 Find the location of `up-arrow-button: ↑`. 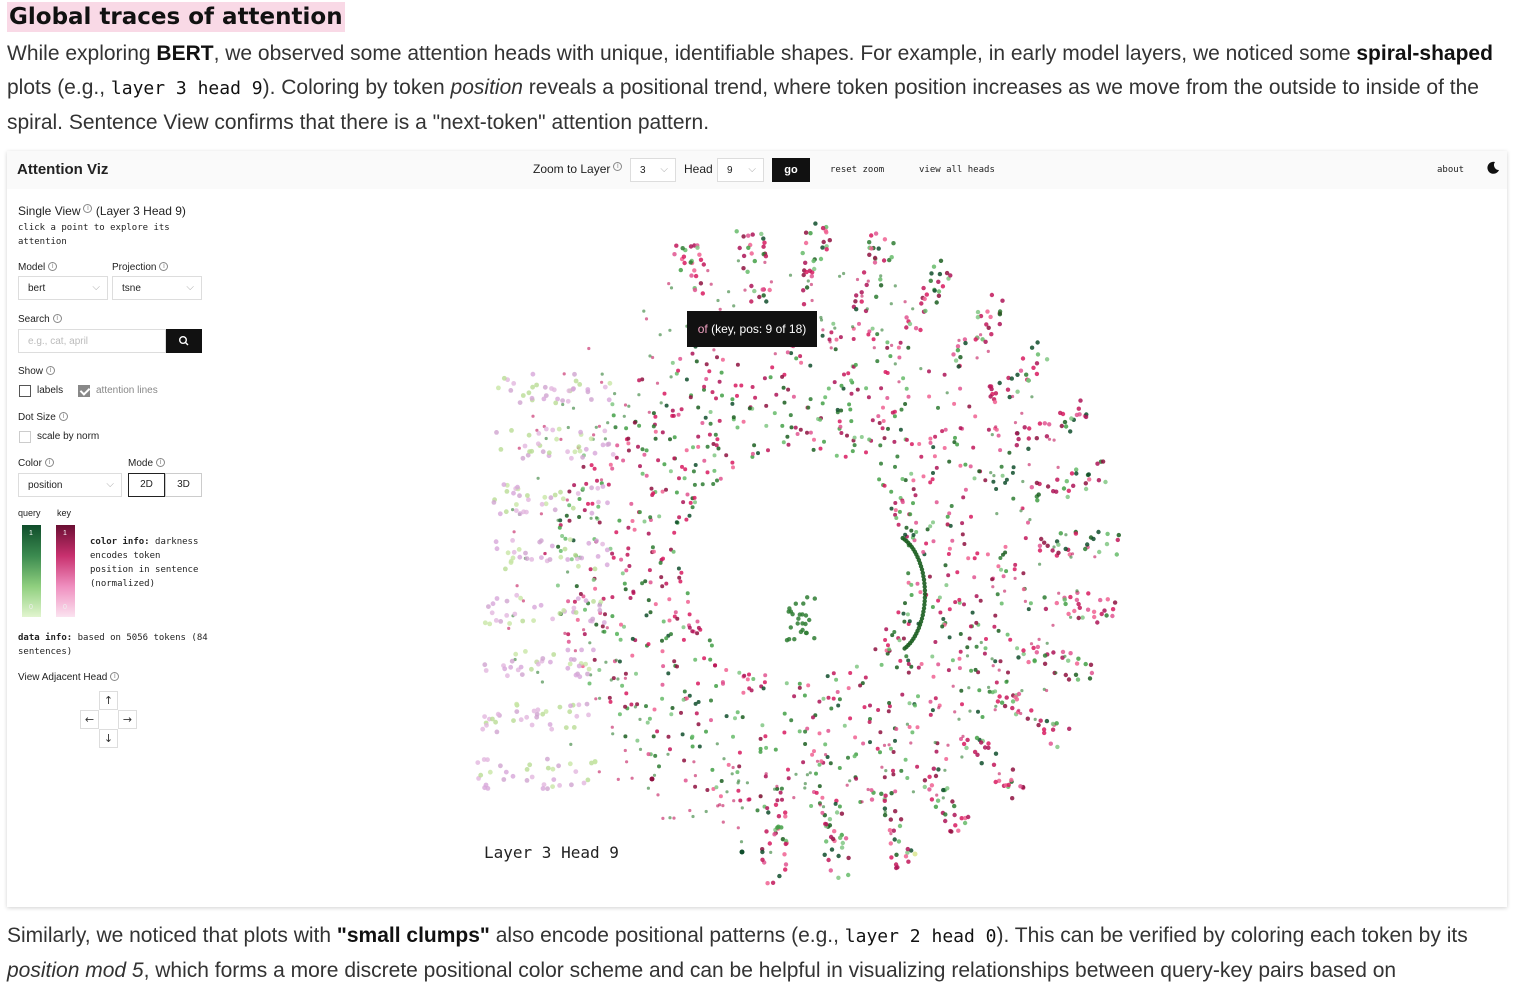

up-arrow-button: ↑ is located at coordinates (108, 700).